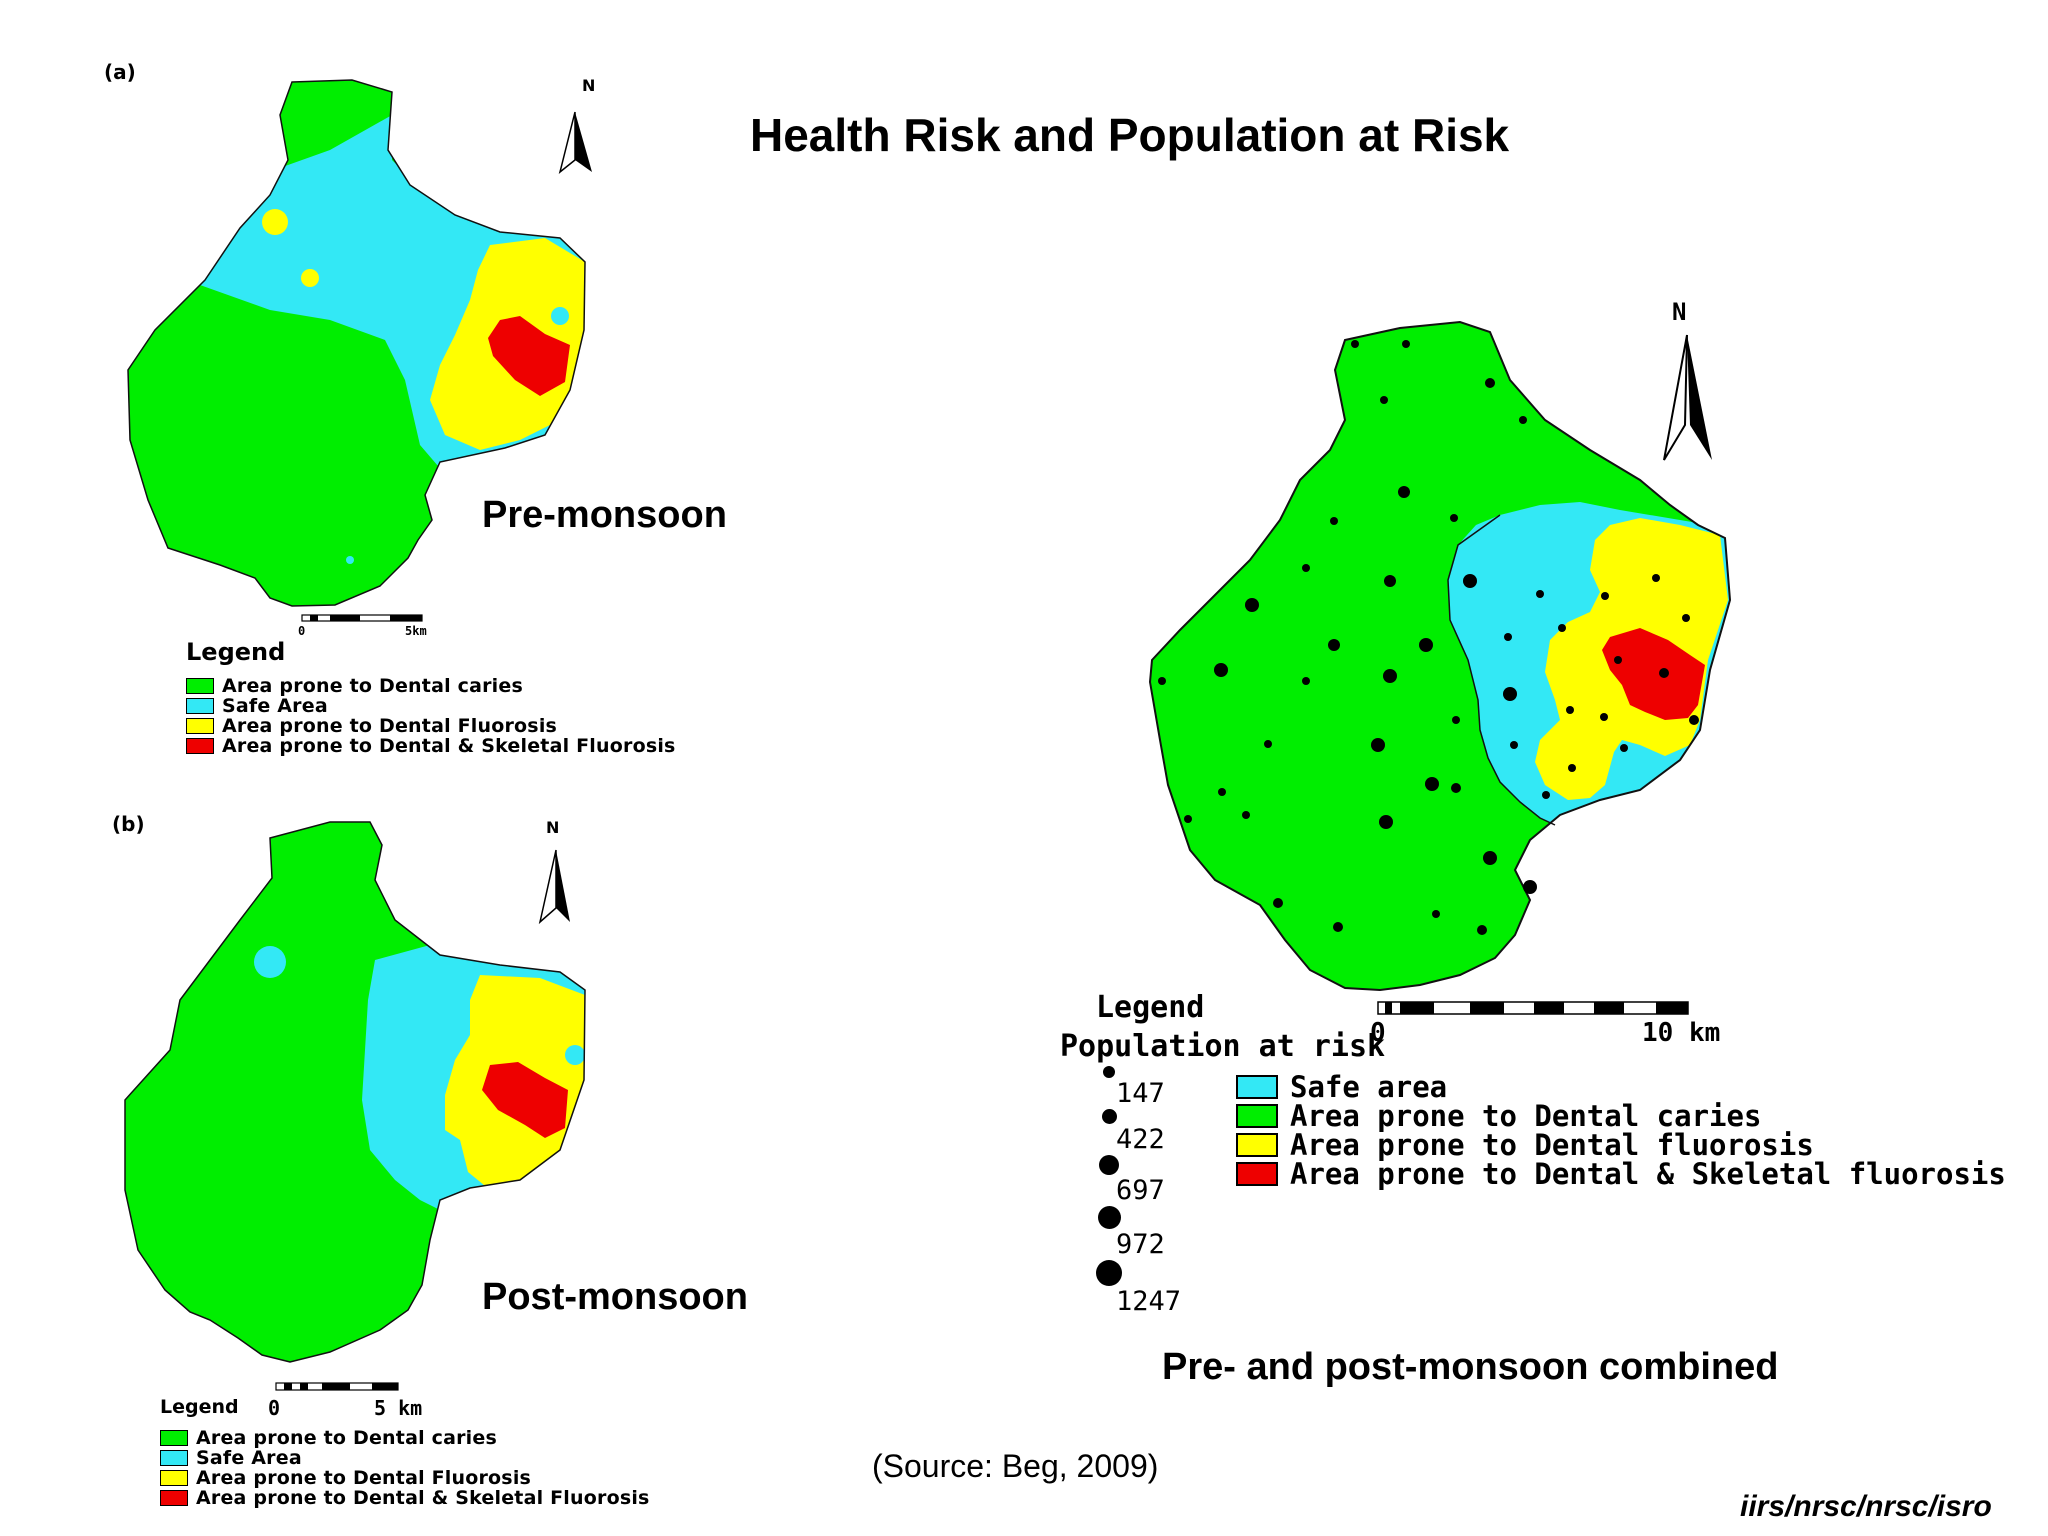 The width and height of the screenshot is (2048, 1536). What do you see at coordinates (372, 686) in the screenshot?
I see `legend-label: Area prone to Dental caries` at bounding box center [372, 686].